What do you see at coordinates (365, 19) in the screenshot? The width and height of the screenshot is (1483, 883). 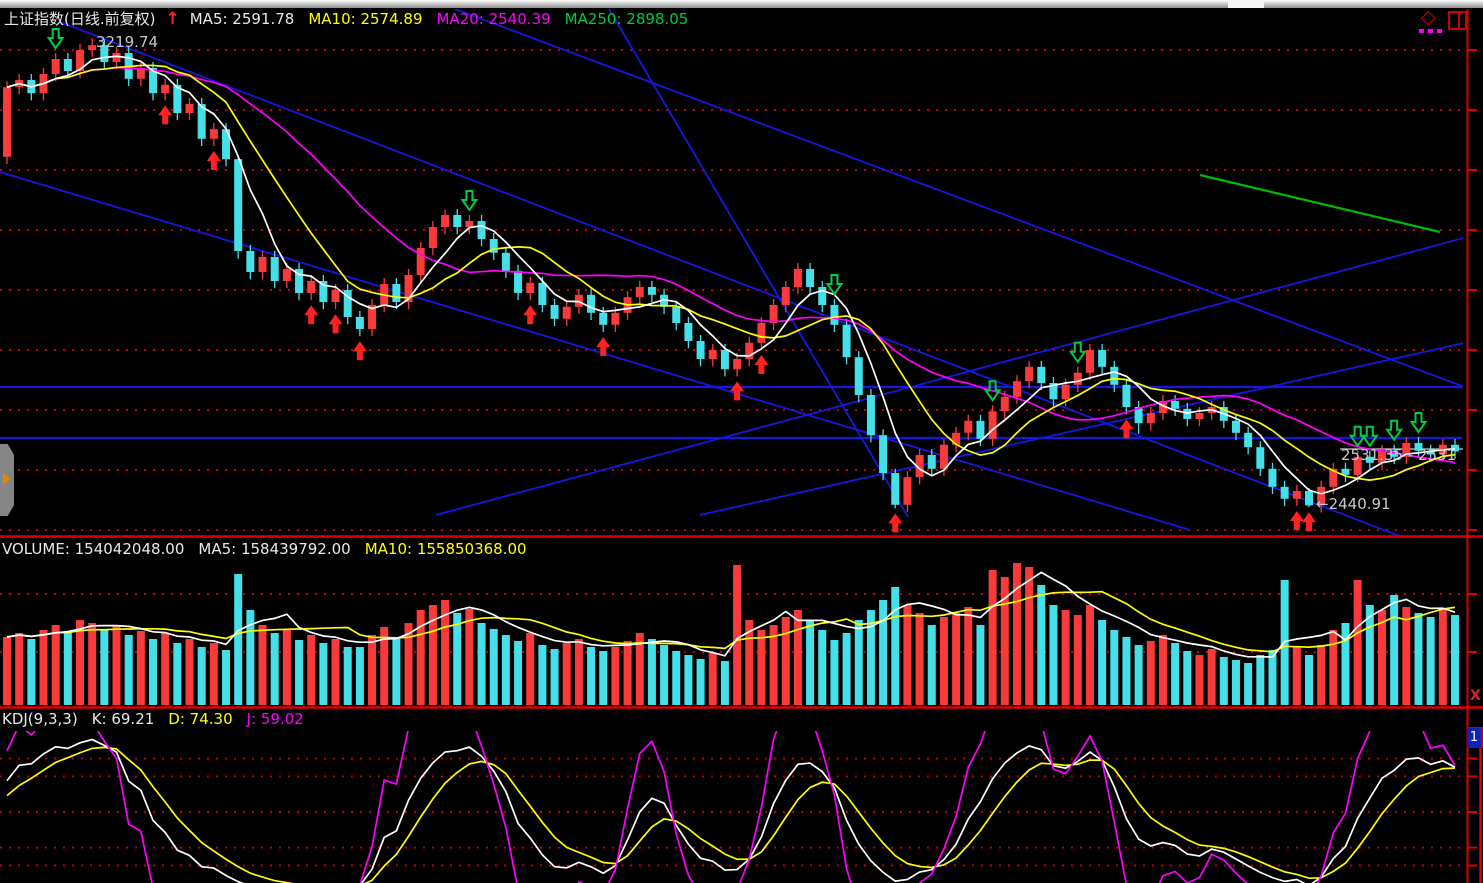 I see `ma10-value: MA10: 2574.89` at bounding box center [365, 19].